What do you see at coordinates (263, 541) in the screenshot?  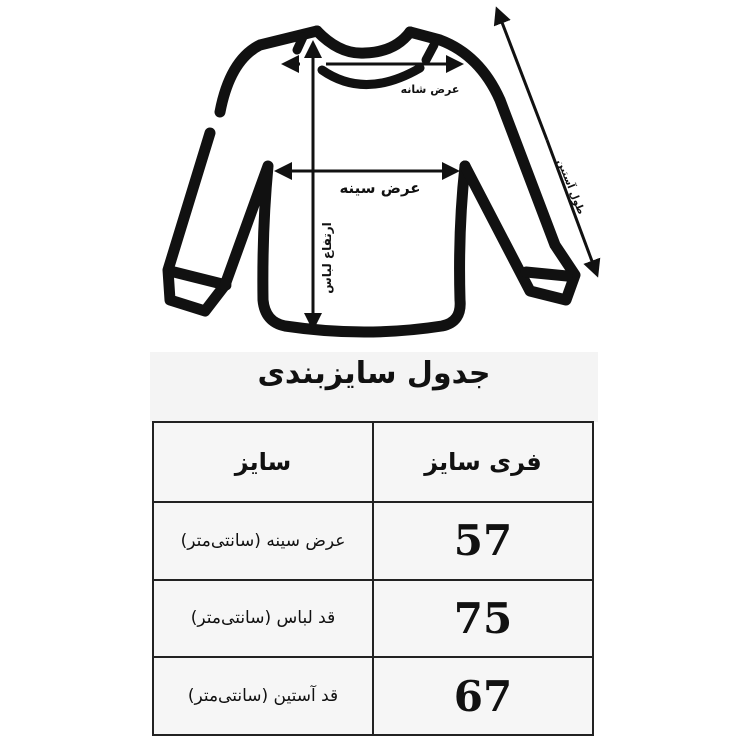 I see `label-cell: عرض سینه (سانتی‌متر)` at bounding box center [263, 541].